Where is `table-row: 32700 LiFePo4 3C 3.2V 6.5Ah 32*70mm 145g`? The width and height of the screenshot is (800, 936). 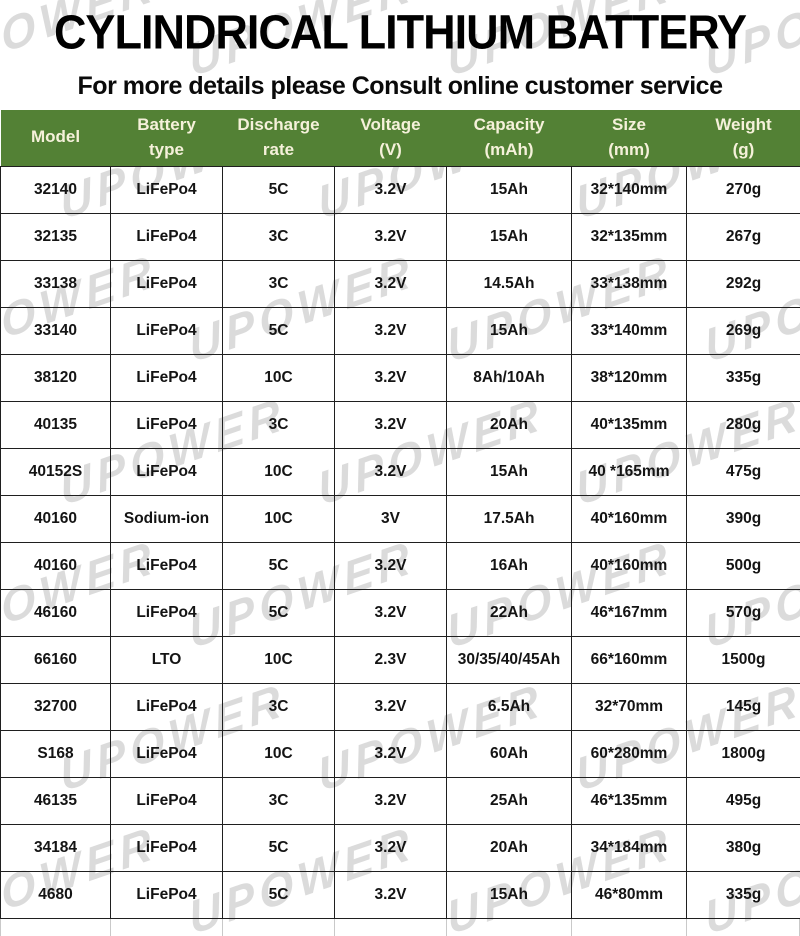
table-row: 32700 LiFePo4 3C 3.2V 6.5Ah 32*70mm 145g is located at coordinates (400, 706).